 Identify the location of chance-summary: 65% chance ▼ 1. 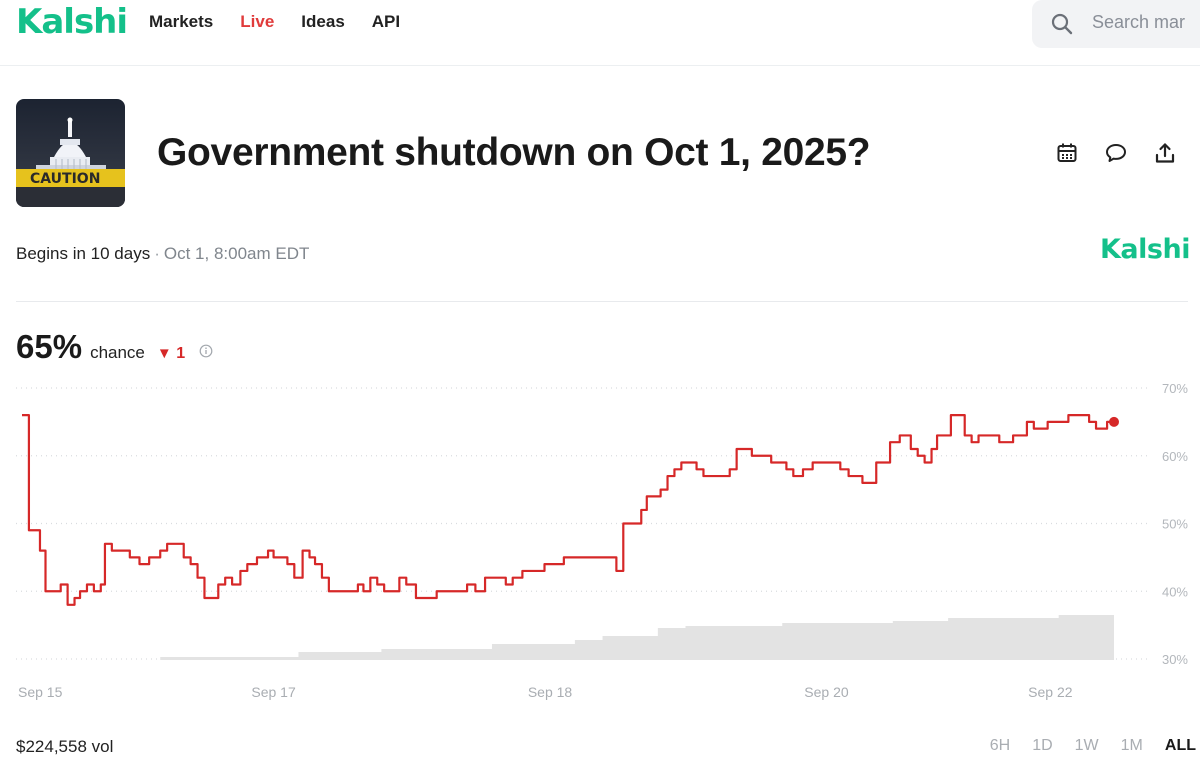
(114, 347).